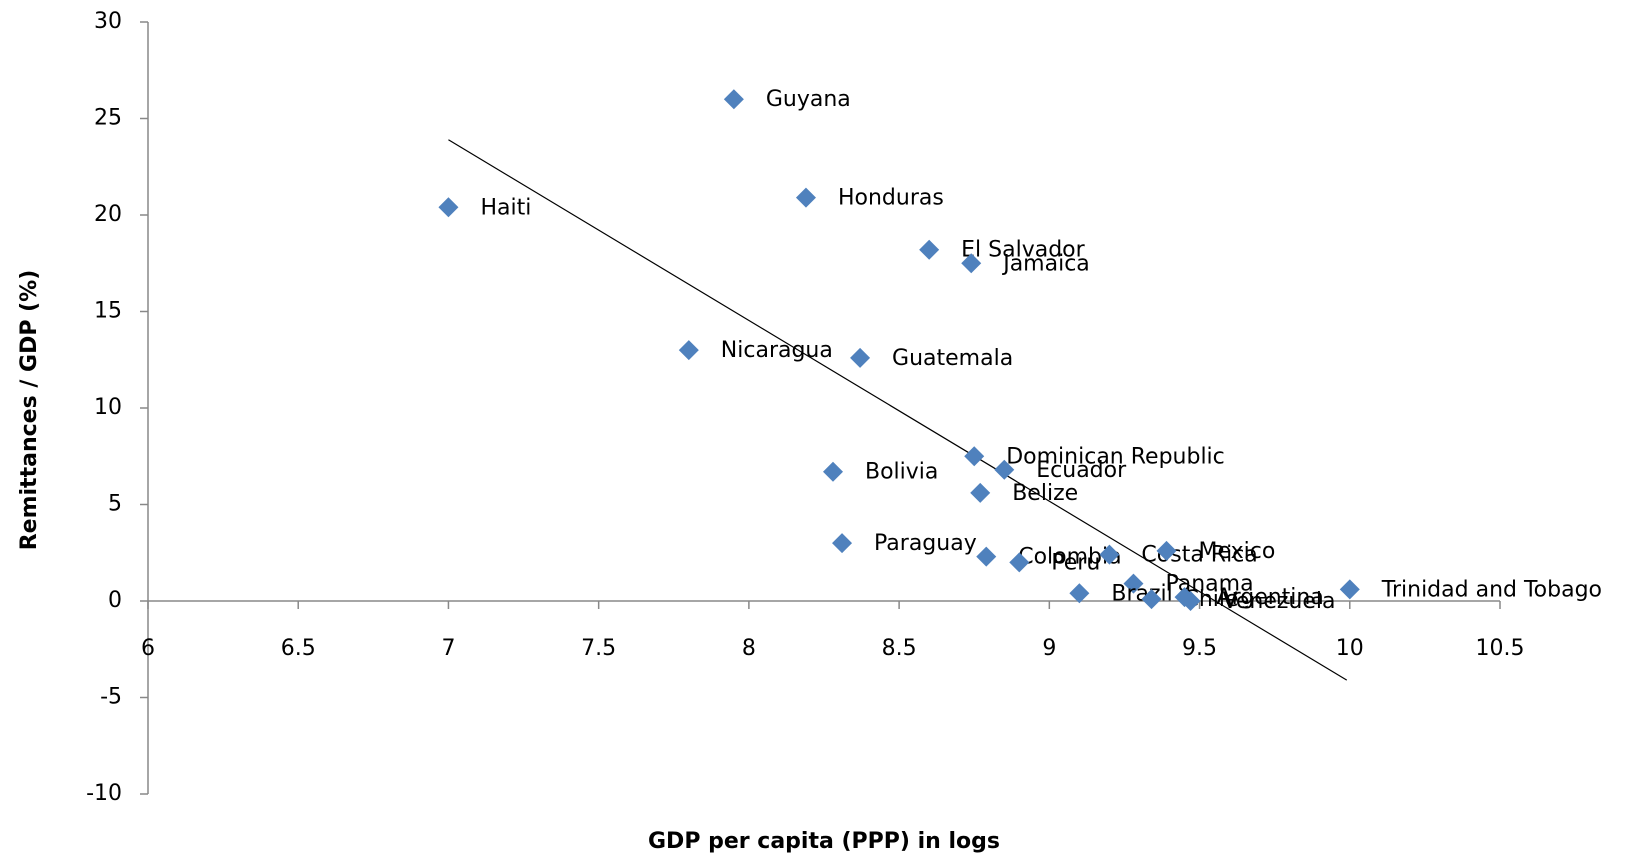 The height and width of the screenshot is (864, 1629). What do you see at coordinates (108, 407) in the screenshot?
I see `y-tick-label: 10` at bounding box center [108, 407].